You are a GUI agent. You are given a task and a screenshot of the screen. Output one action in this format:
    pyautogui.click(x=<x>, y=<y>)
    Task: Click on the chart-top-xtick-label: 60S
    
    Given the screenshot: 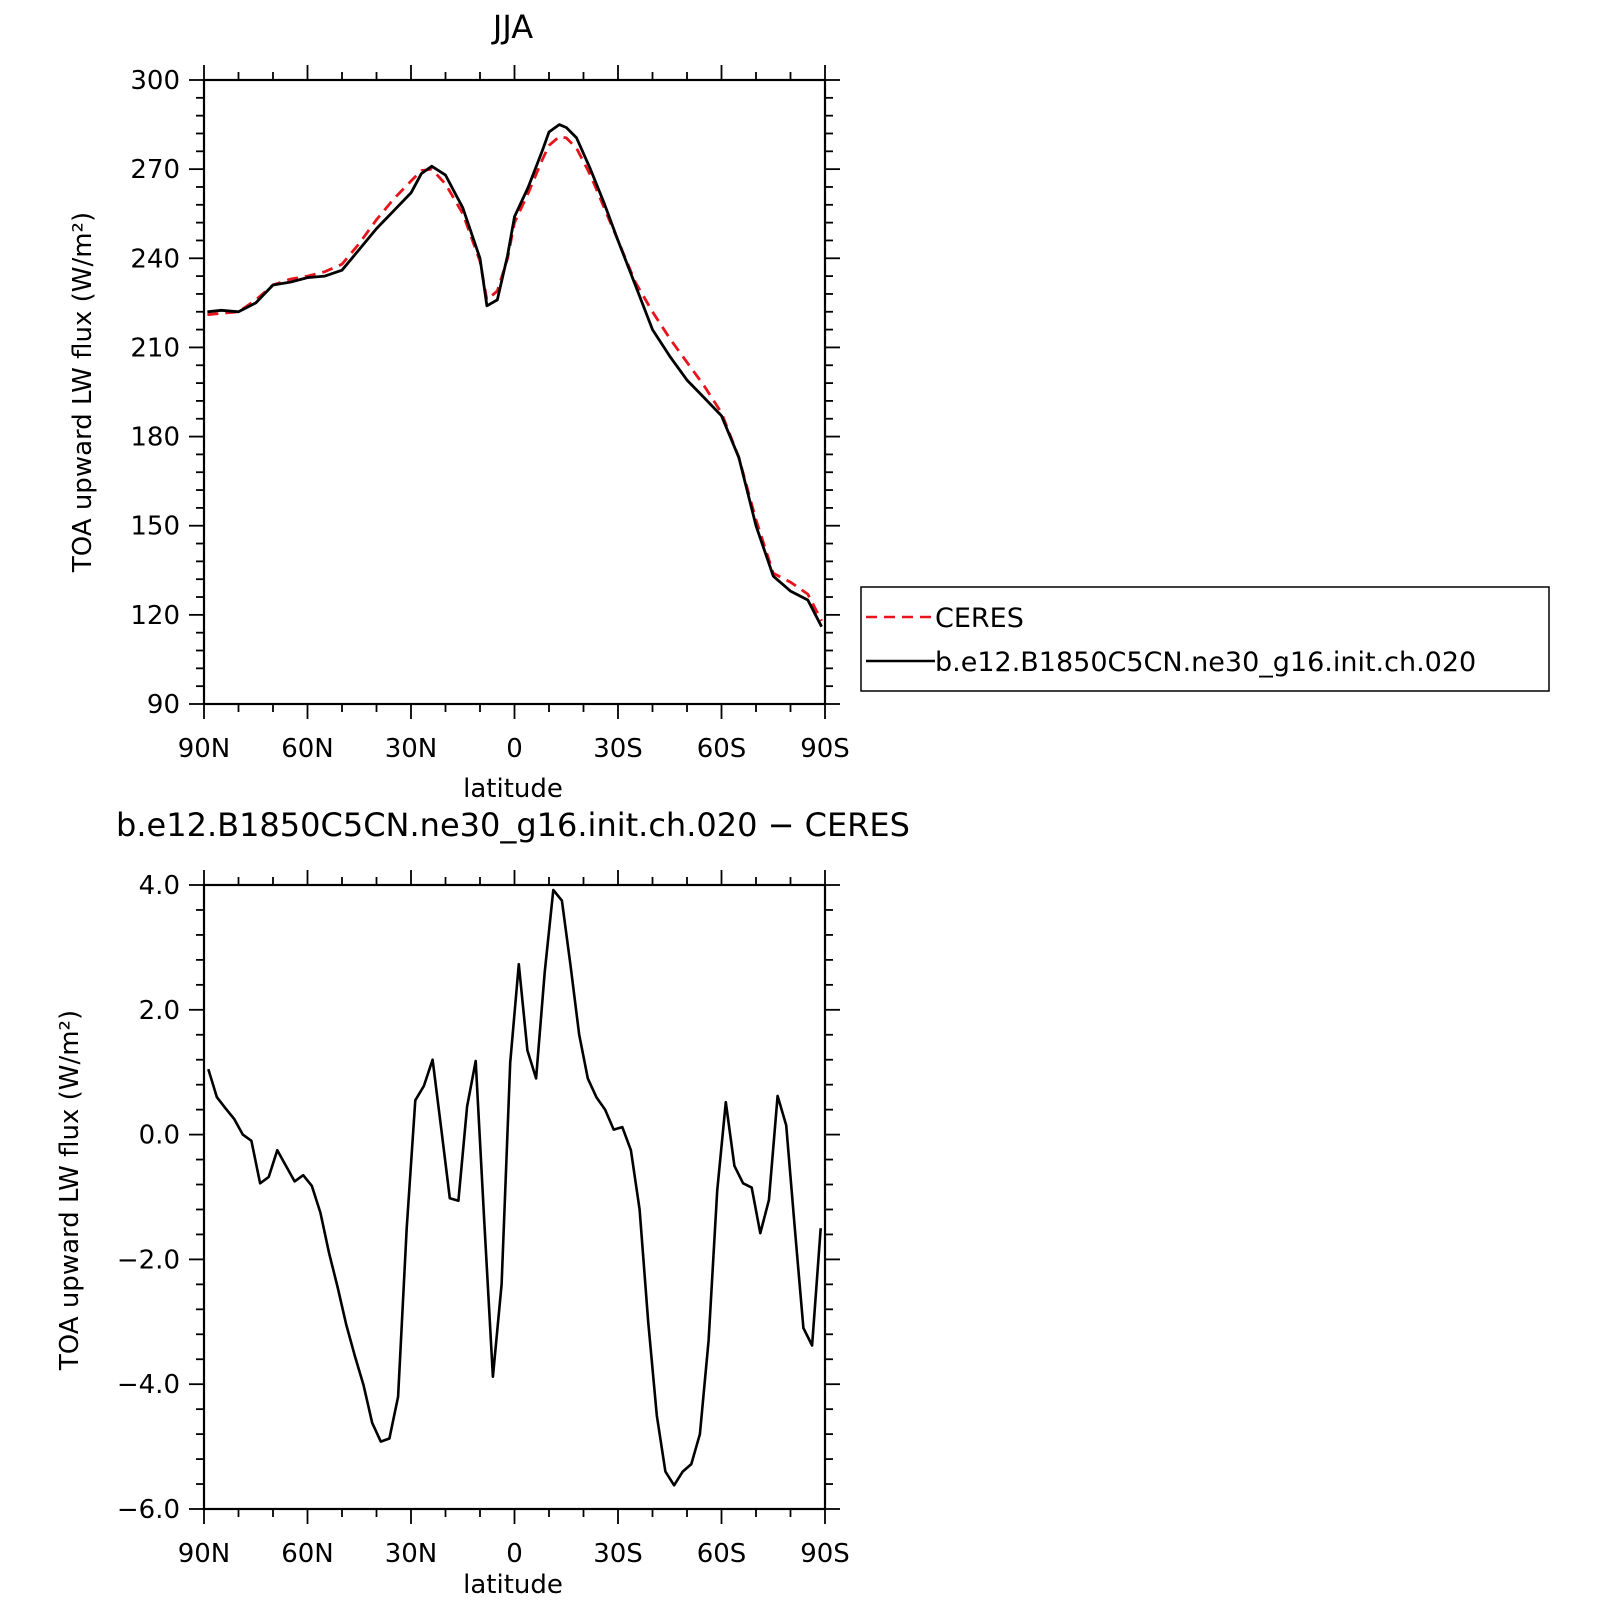 What is the action you would take?
    pyautogui.click(x=722, y=749)
    